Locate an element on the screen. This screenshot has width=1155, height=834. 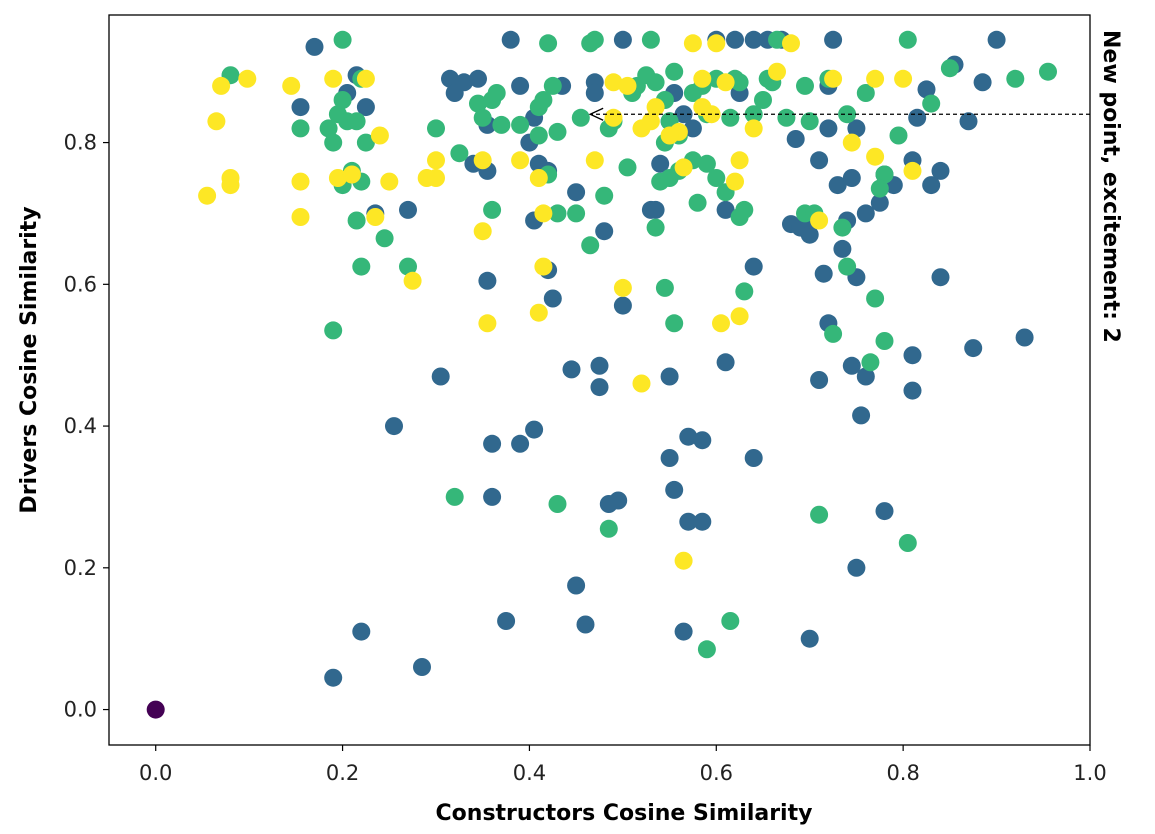
x-axis-ticks: 0.0 0.2 0.4 0.6 0.8 1.0 is located at coordinates (623, 765).